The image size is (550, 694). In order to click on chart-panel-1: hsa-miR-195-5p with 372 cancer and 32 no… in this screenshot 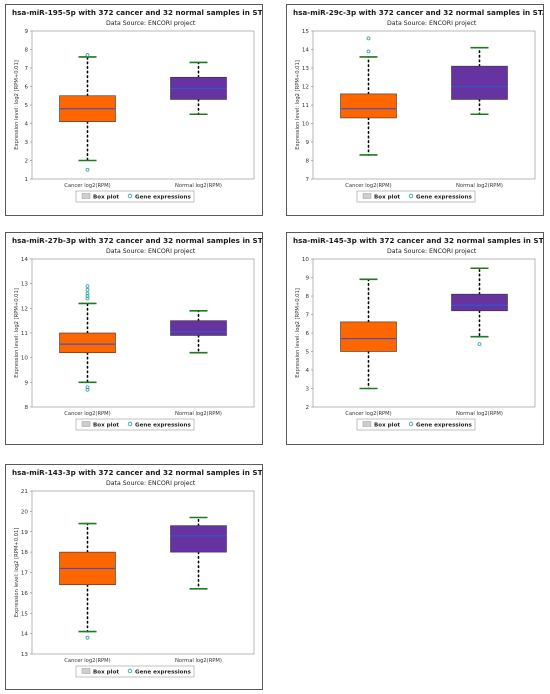, I will do `click(134, 110)`.